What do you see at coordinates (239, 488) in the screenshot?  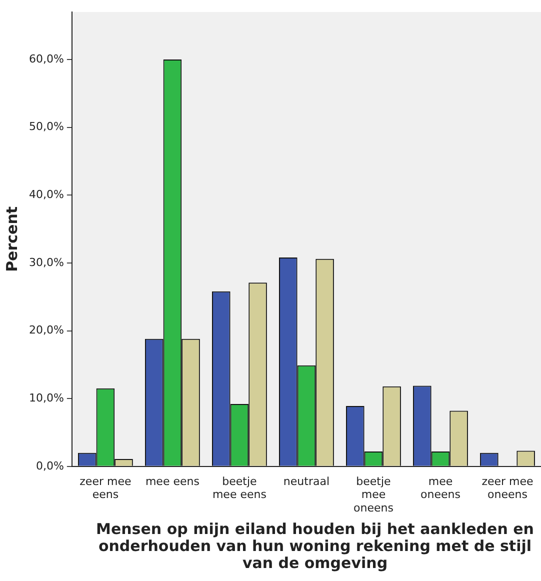 I see `x-tick-label: beetje mee eens` at bounding box center [239, 488].